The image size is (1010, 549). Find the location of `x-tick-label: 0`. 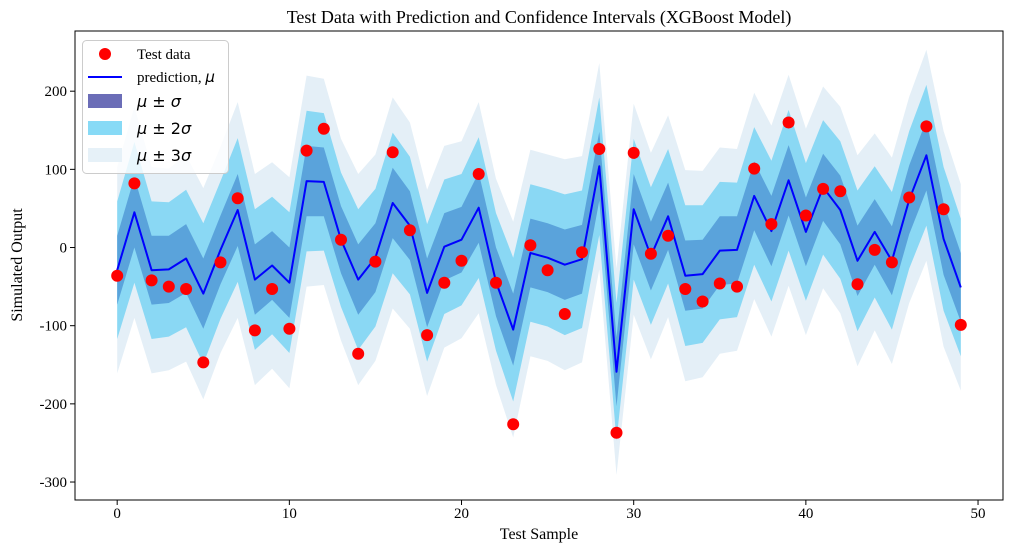

x-tick-label: 0 is located at coordinates (117, 514).